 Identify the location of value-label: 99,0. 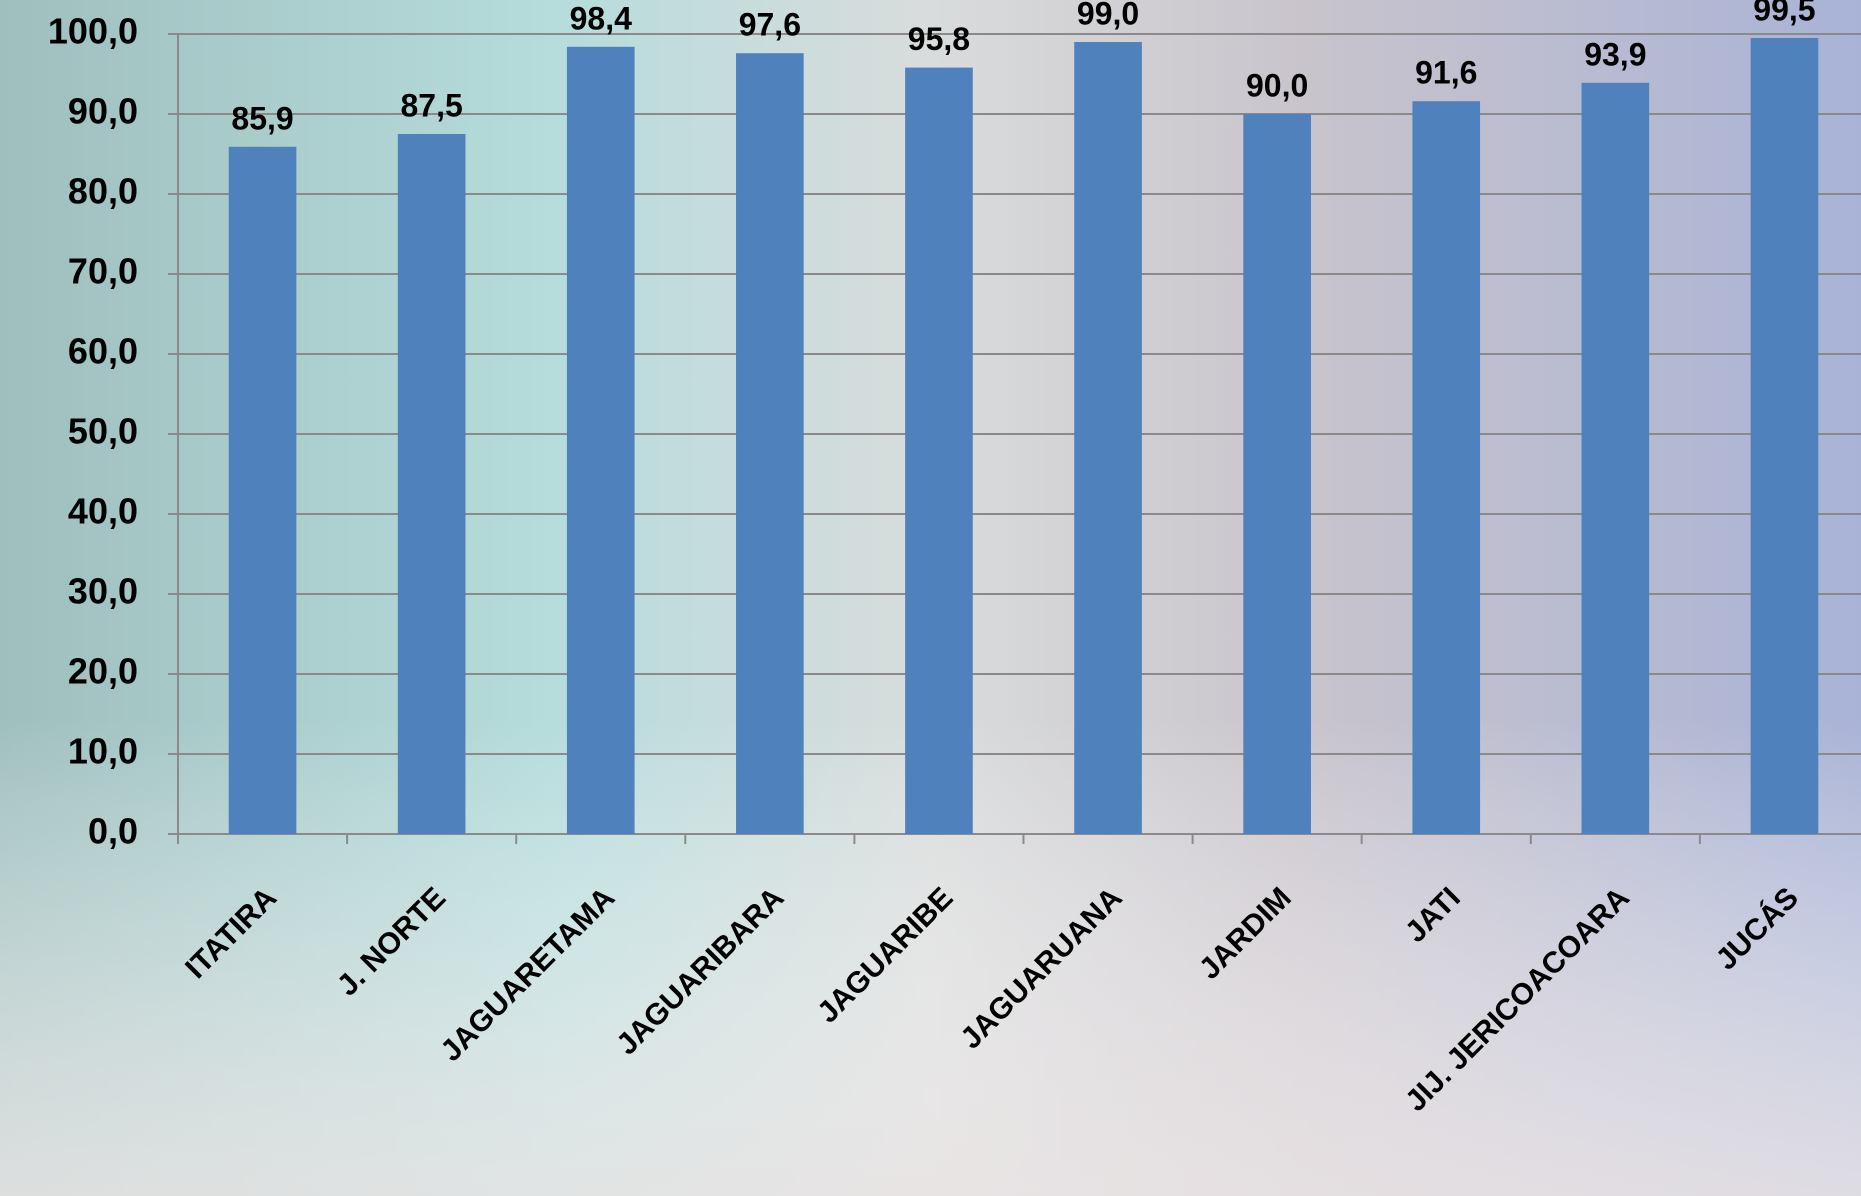
(1108, 15).